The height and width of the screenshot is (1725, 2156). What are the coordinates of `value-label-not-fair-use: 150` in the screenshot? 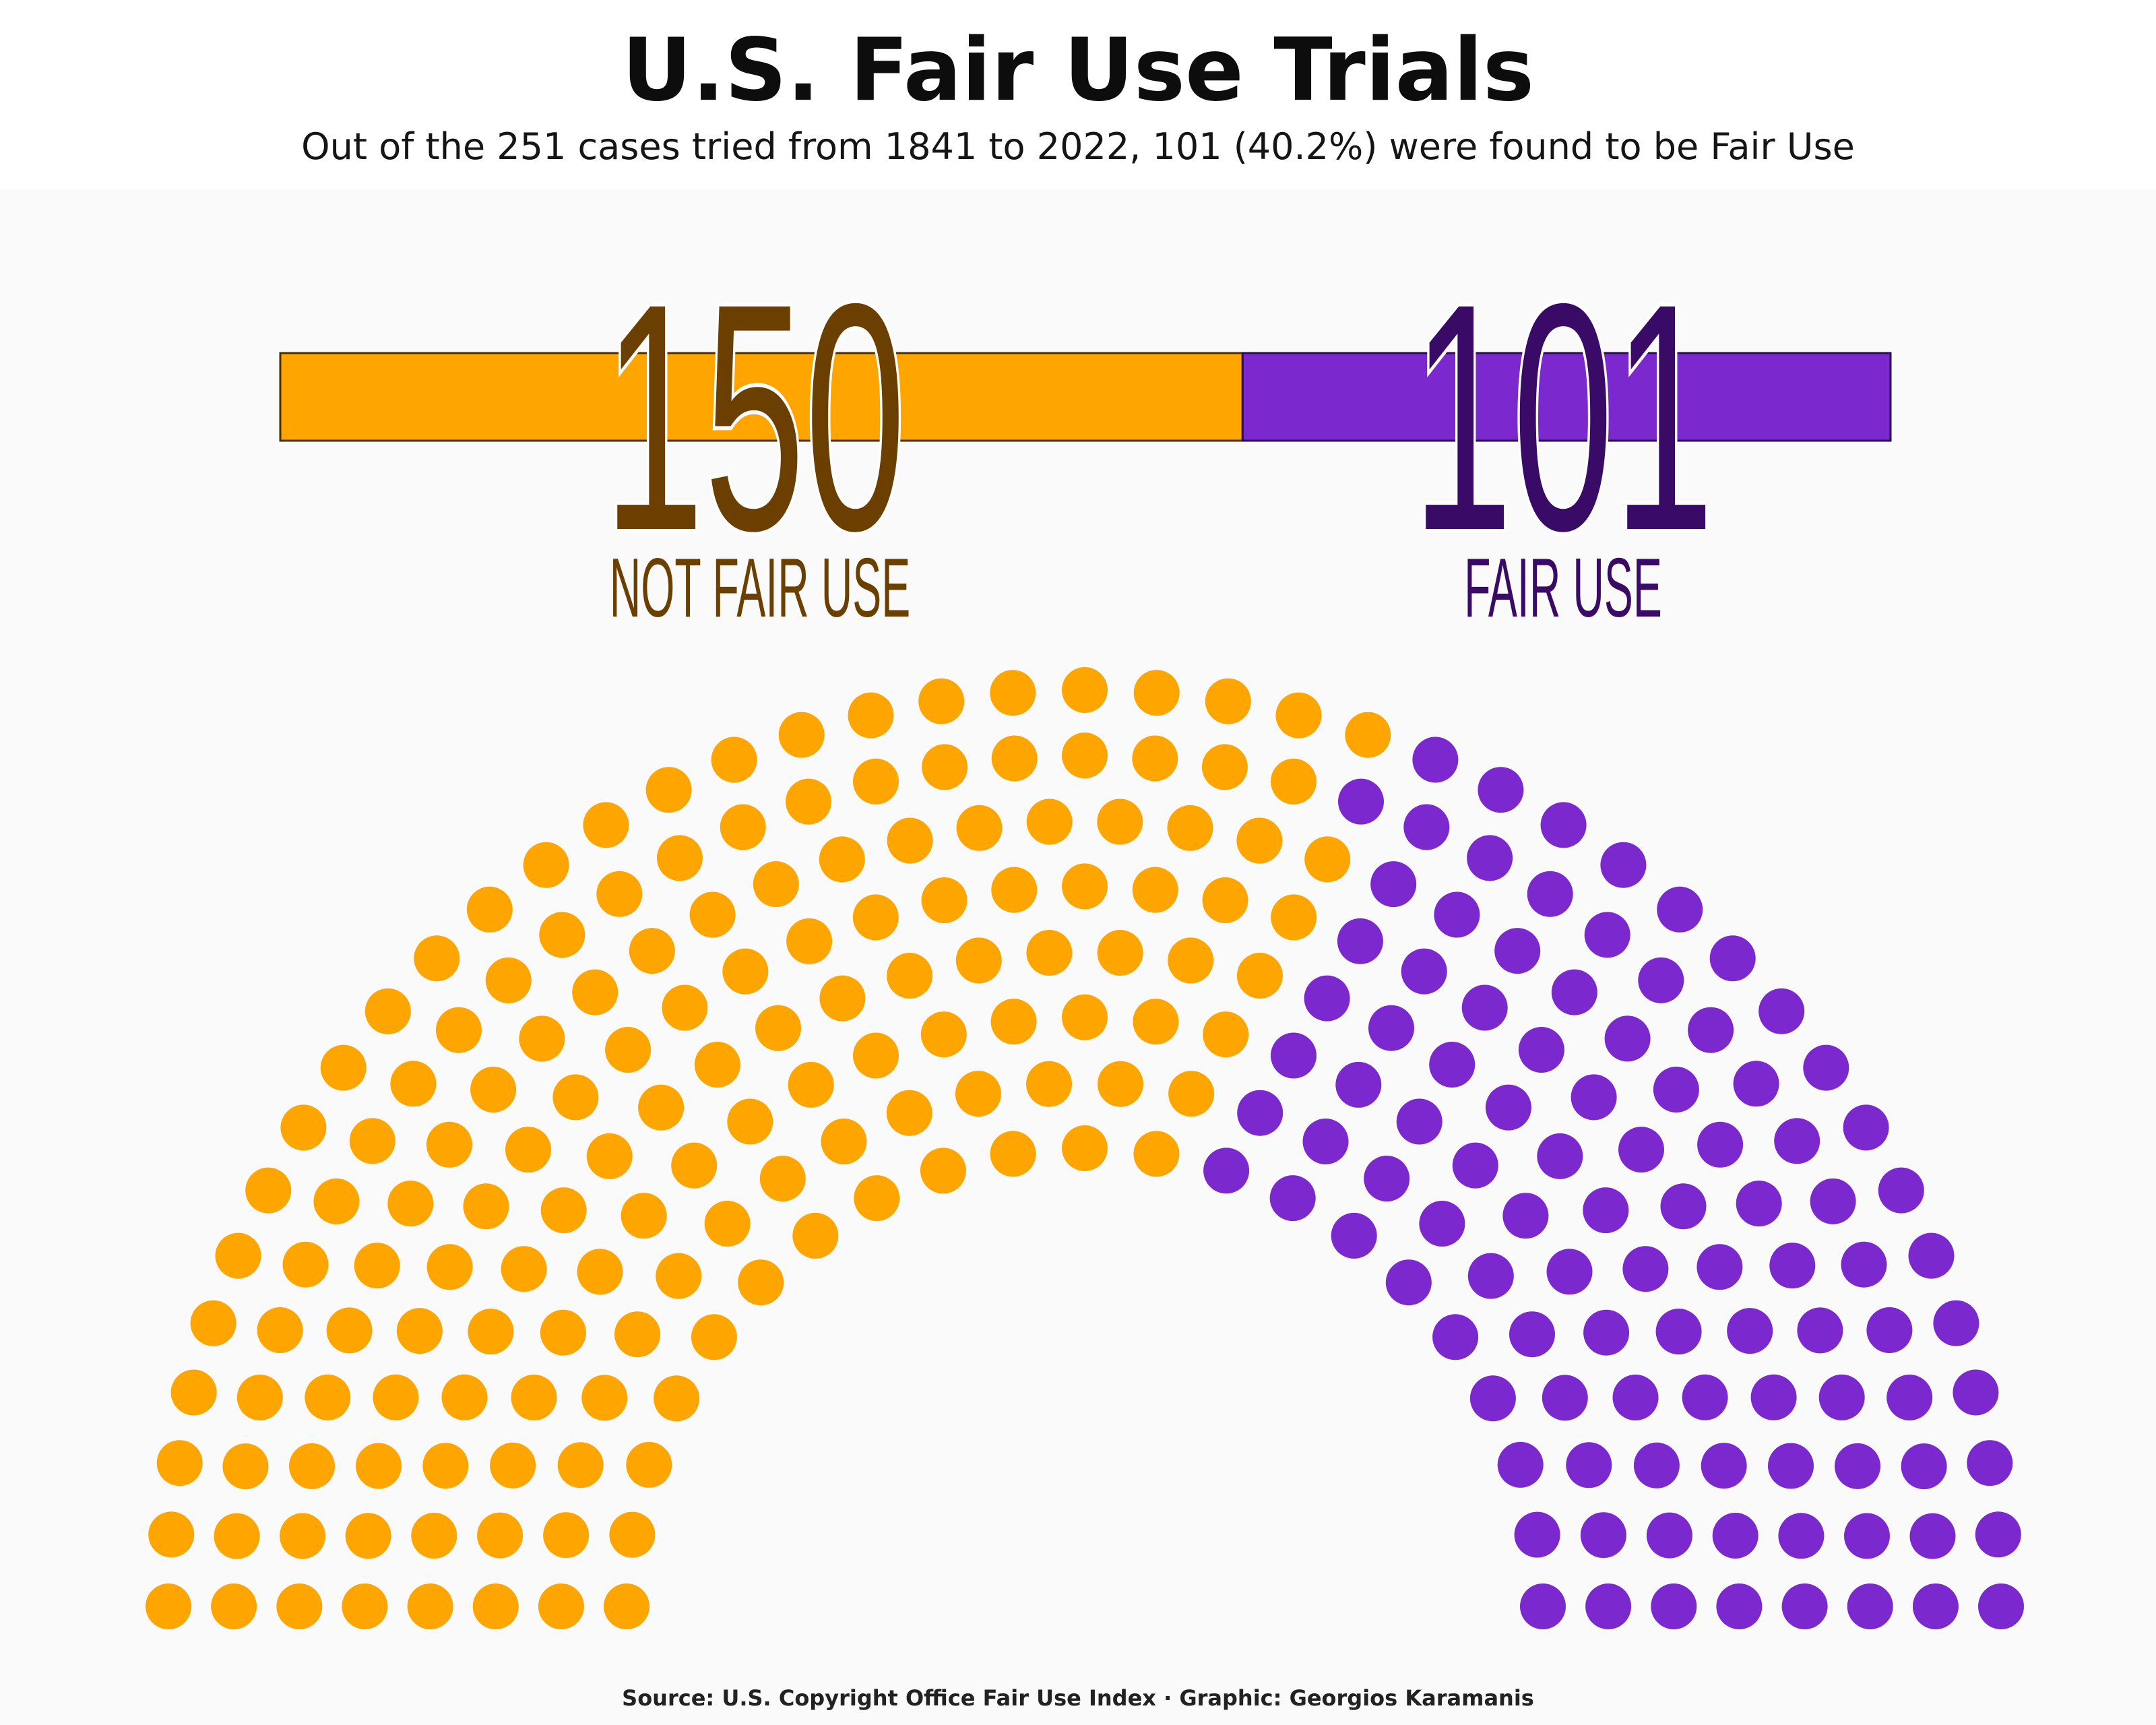 It's located at (755, 417).